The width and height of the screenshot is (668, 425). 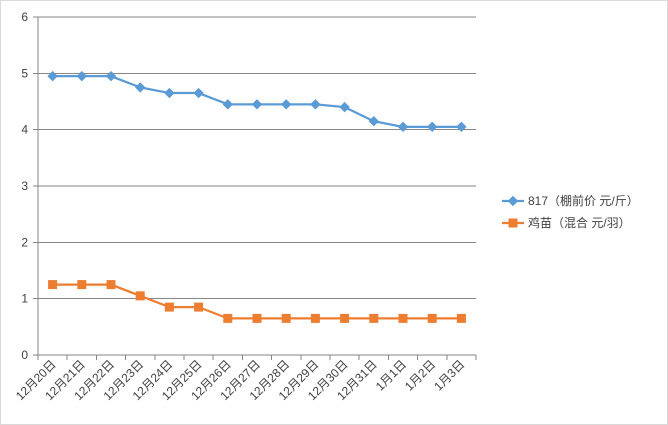 I want to click on series-line, so click(x=257, y=301).